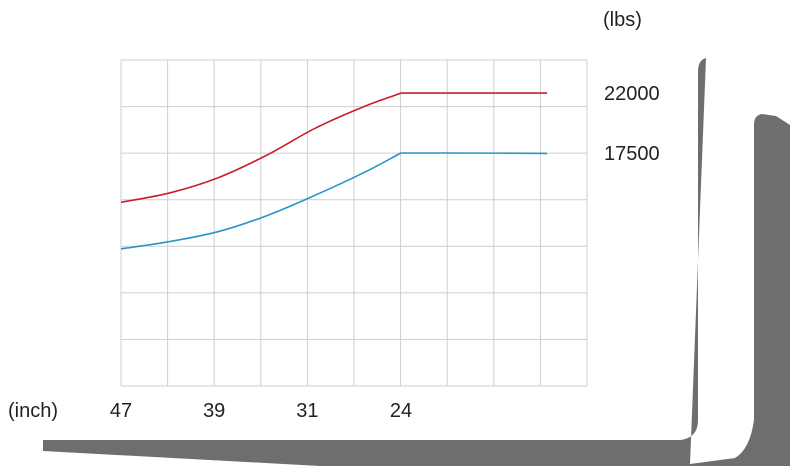 The height and width of the screenshot is (474, 790). I want to click on x-tick-label: 47, so click(121, 411).